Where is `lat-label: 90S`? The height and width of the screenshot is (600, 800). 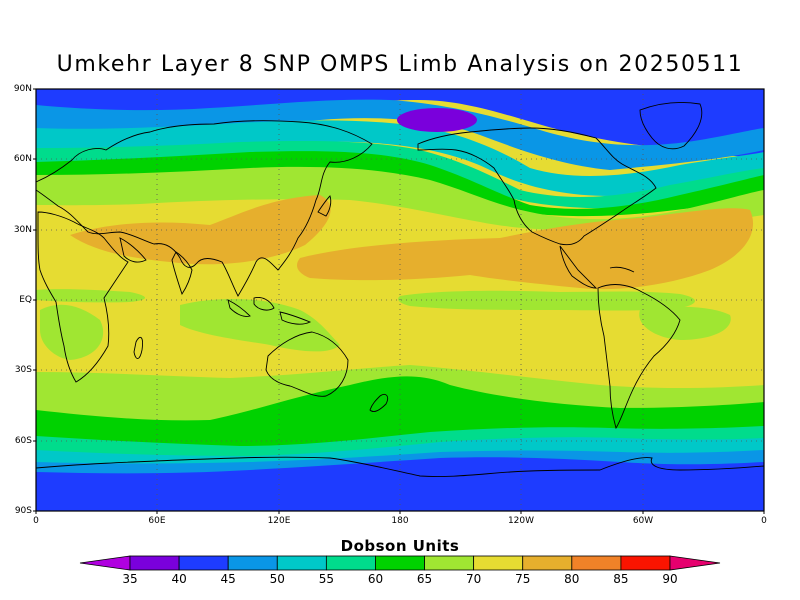 lat-label: 90S is located at coordinates (23, 511).